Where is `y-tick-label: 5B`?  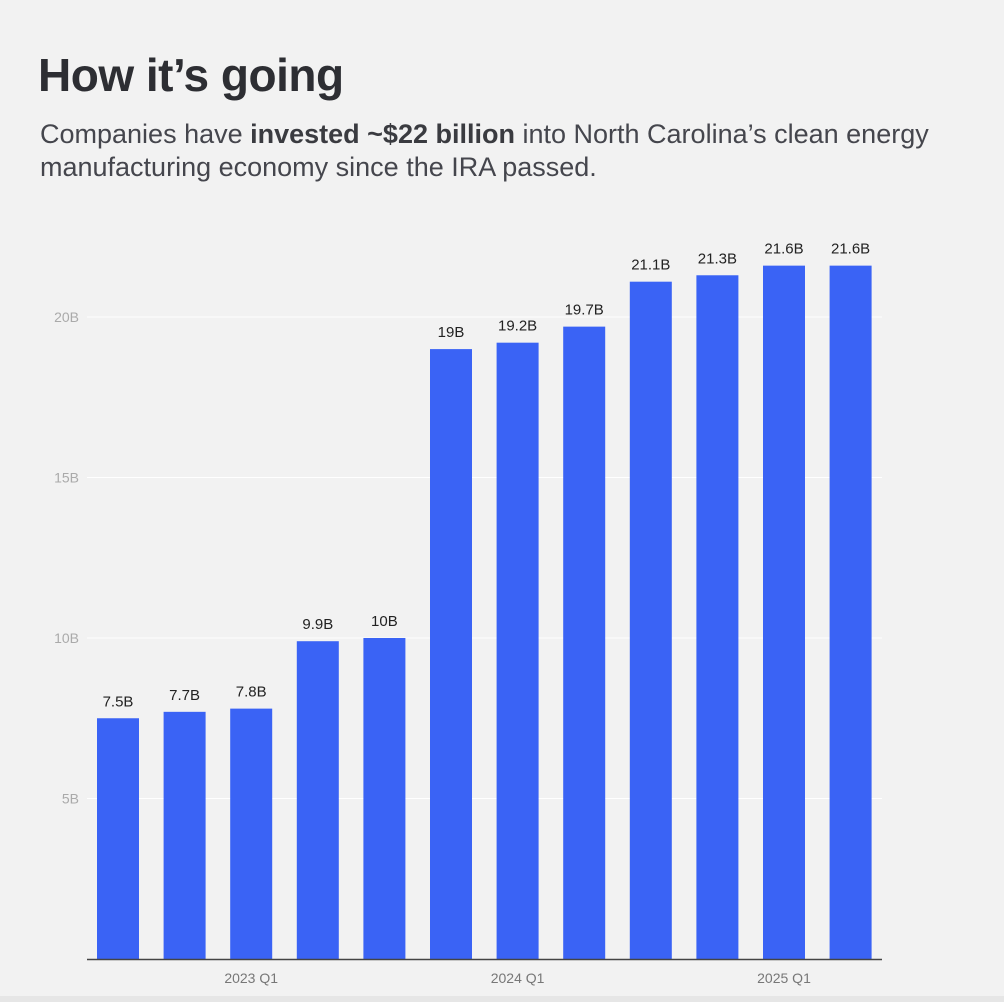
y-tick-label: 5B is located at coordinates (70, 799).